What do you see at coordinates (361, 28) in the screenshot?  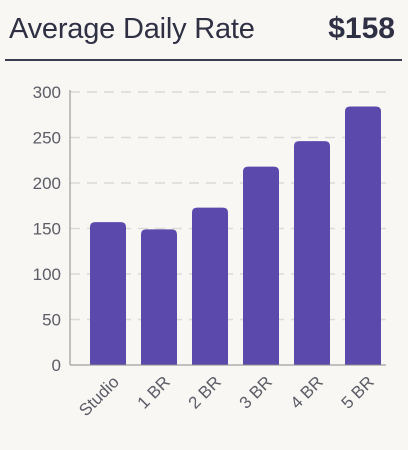 I see `average-value: $158` at bounding box center [361, 28].